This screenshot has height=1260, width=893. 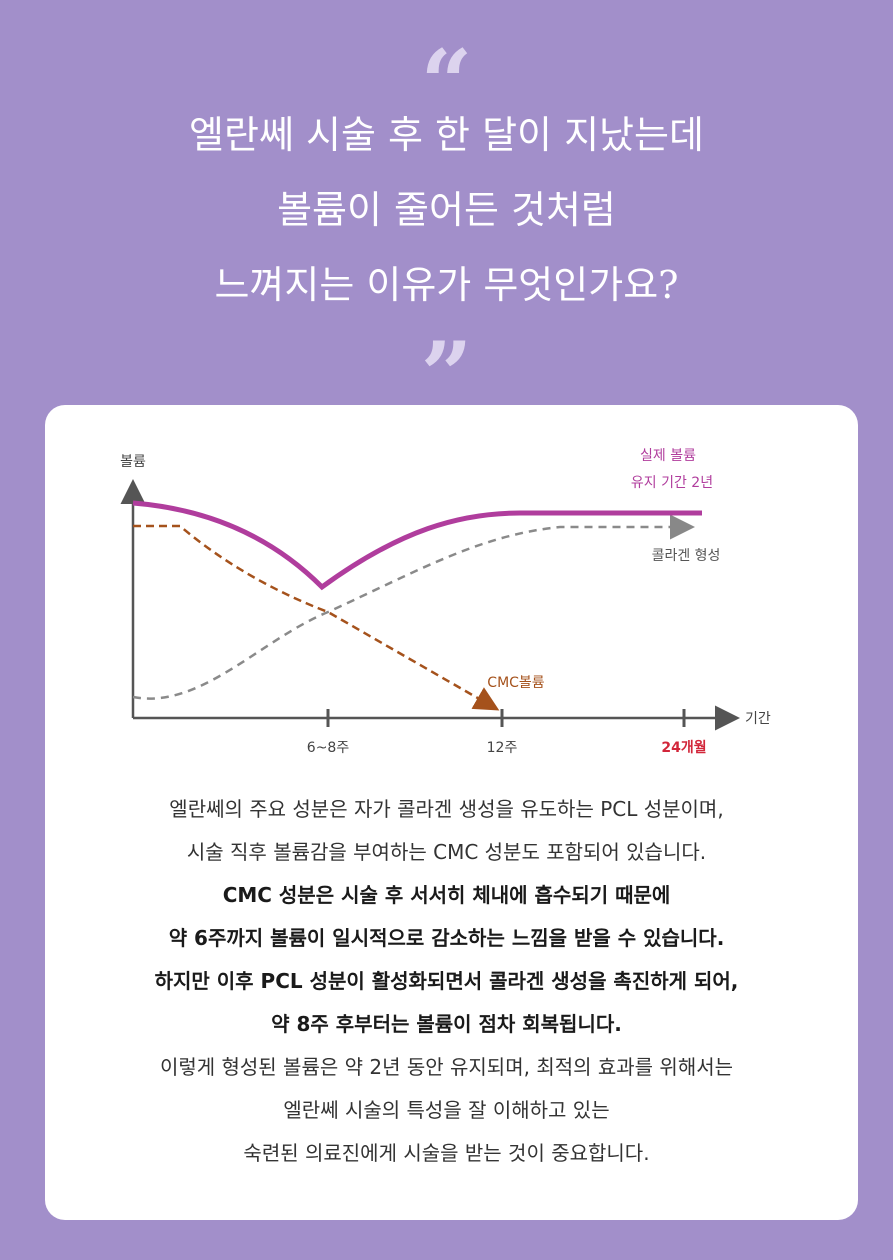 I want to click on description-line: 하지만 이후 PCL 성분이 활성화되면서 콜라겐 생성을 촉진하게 되어,, so click(x=446, y=981).